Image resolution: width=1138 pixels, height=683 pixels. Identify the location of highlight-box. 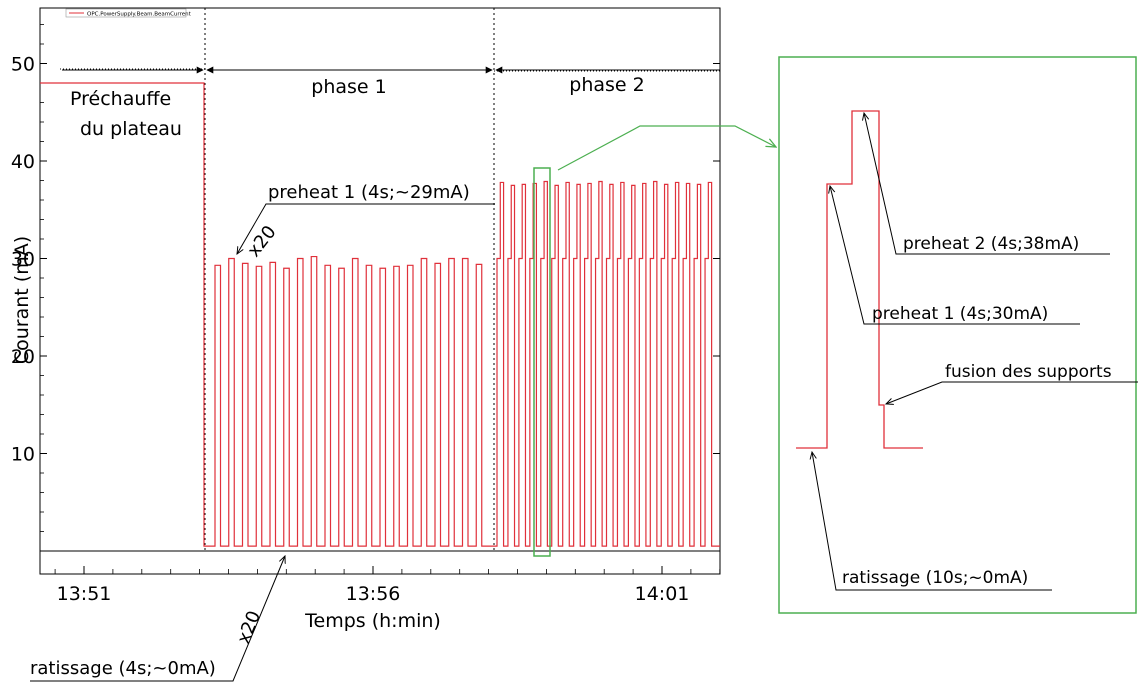
(542, 362).